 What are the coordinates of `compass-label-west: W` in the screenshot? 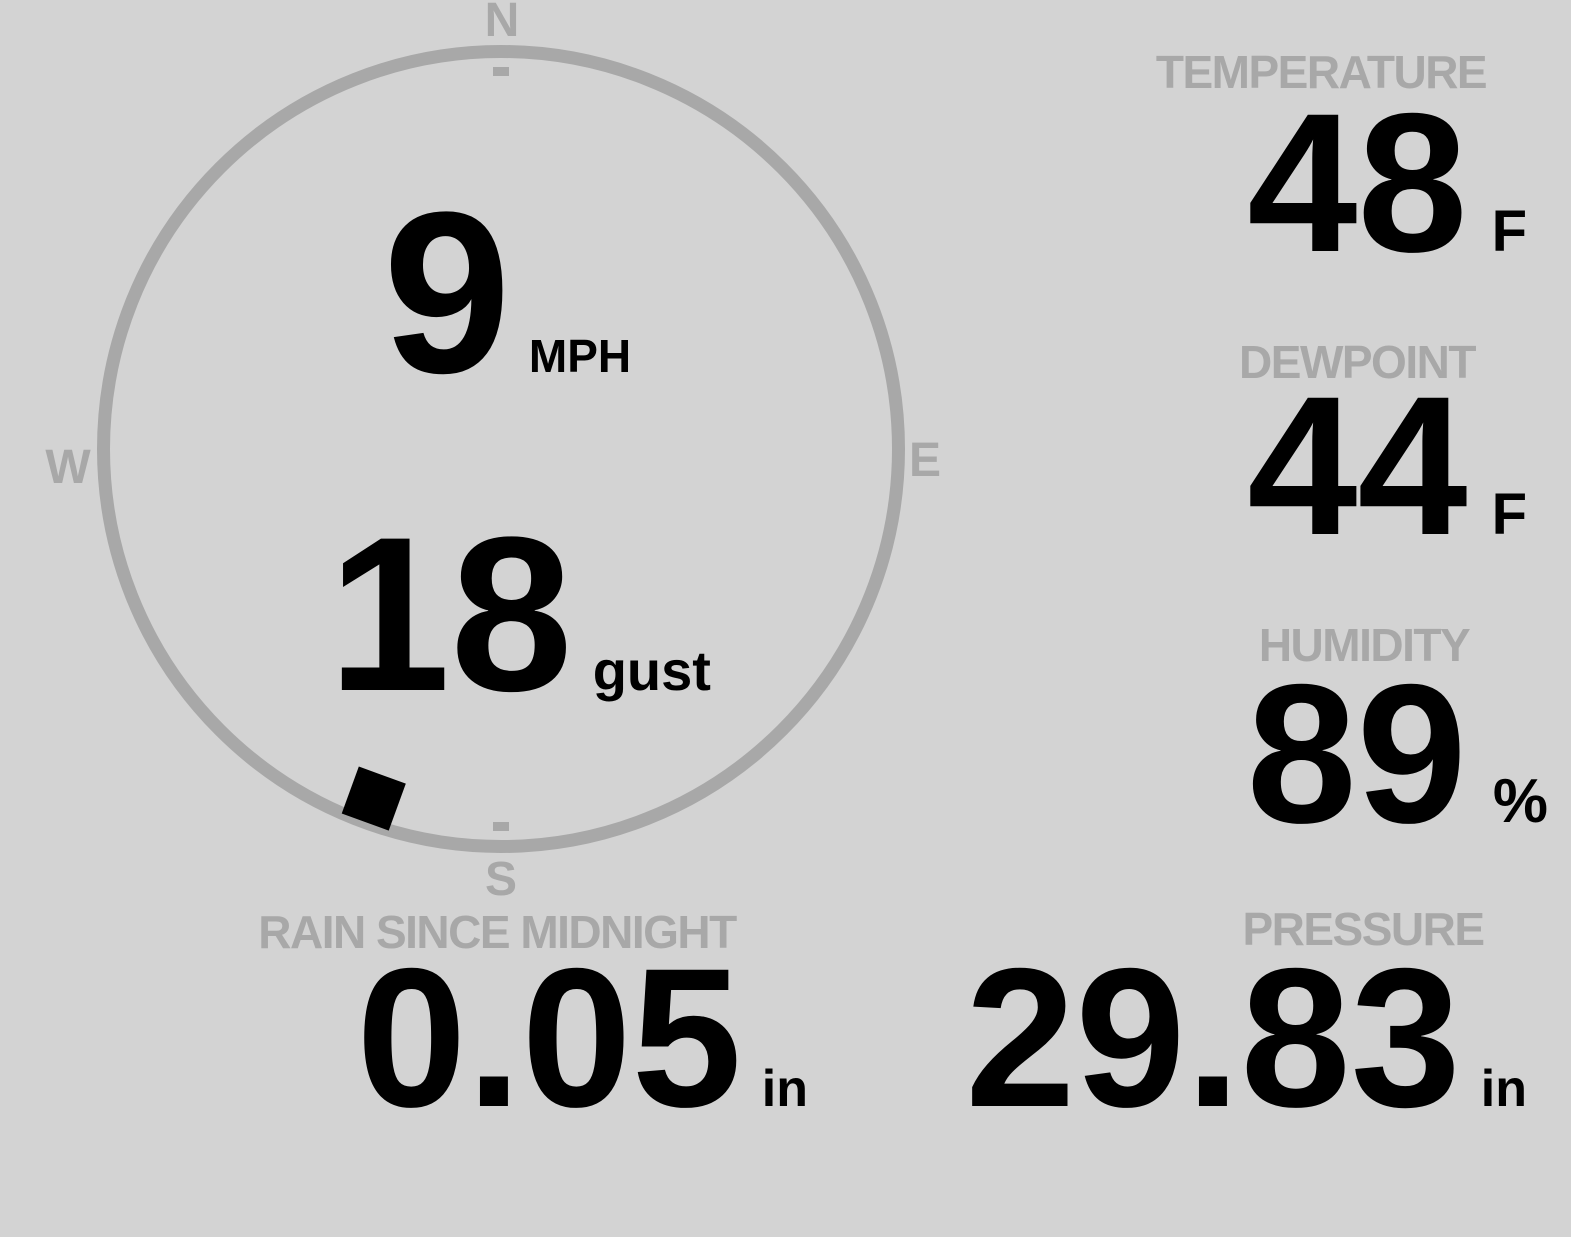 It's located at (68, 467).